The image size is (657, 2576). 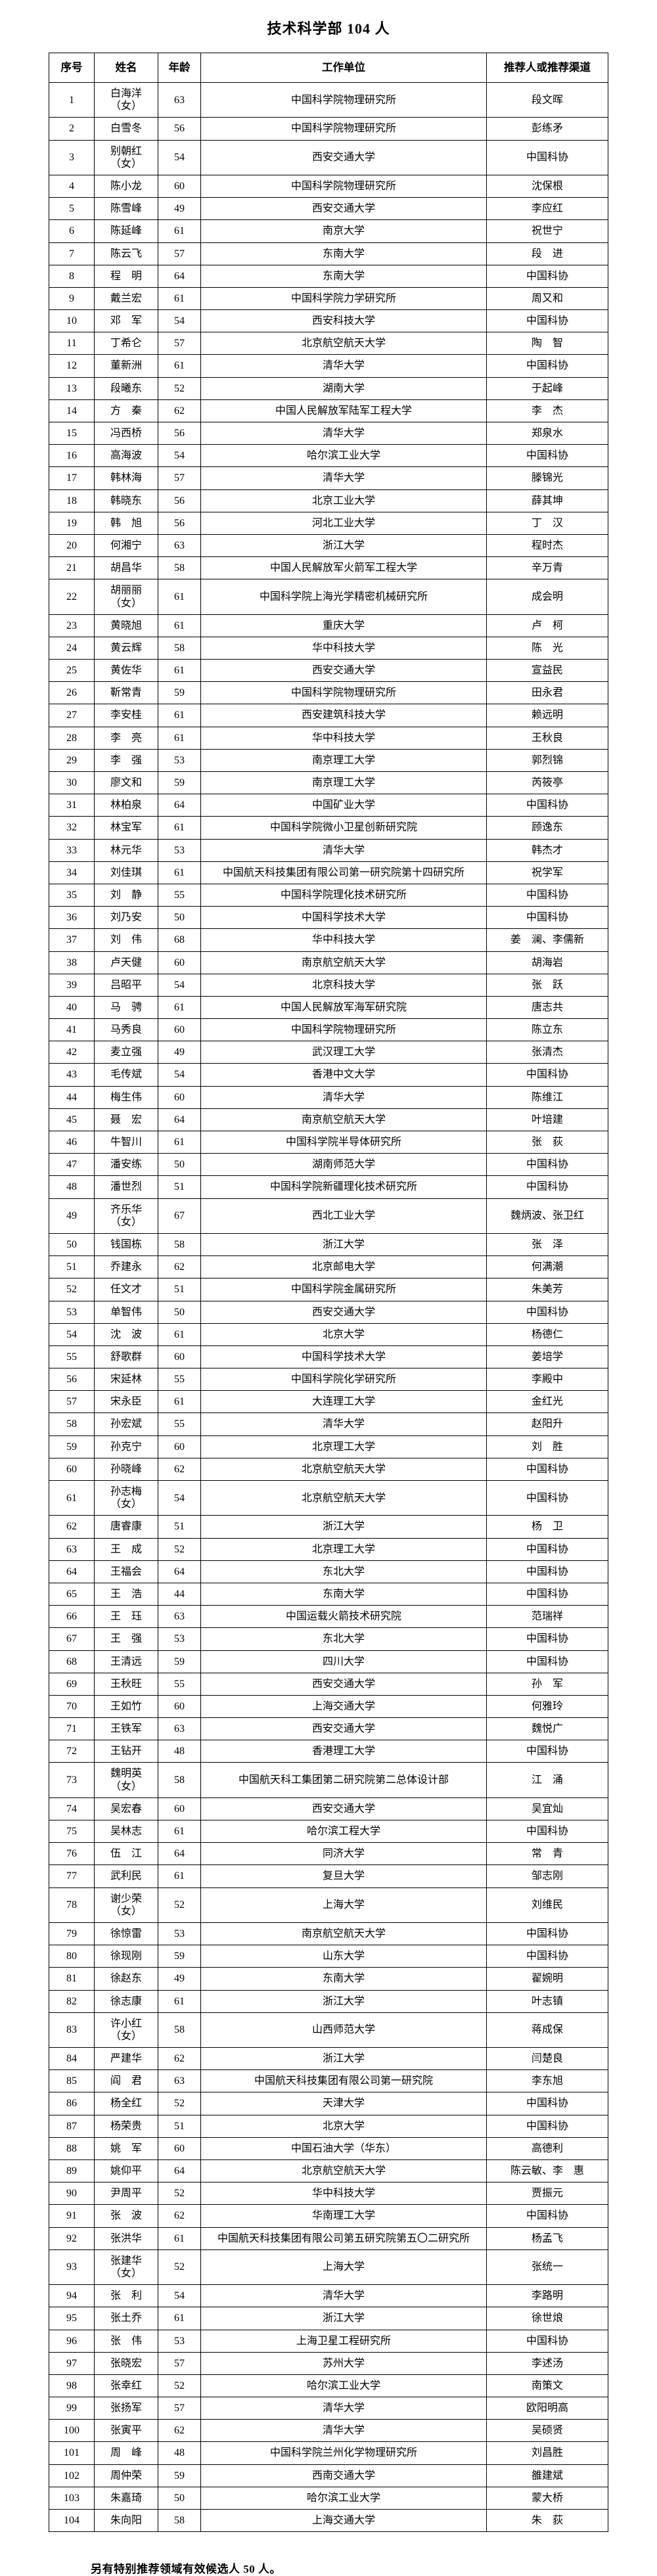 What do you see at coordinates (179, 478) in the screenshot?
I see `cell-age: 57` at bounding box center [179, 478].